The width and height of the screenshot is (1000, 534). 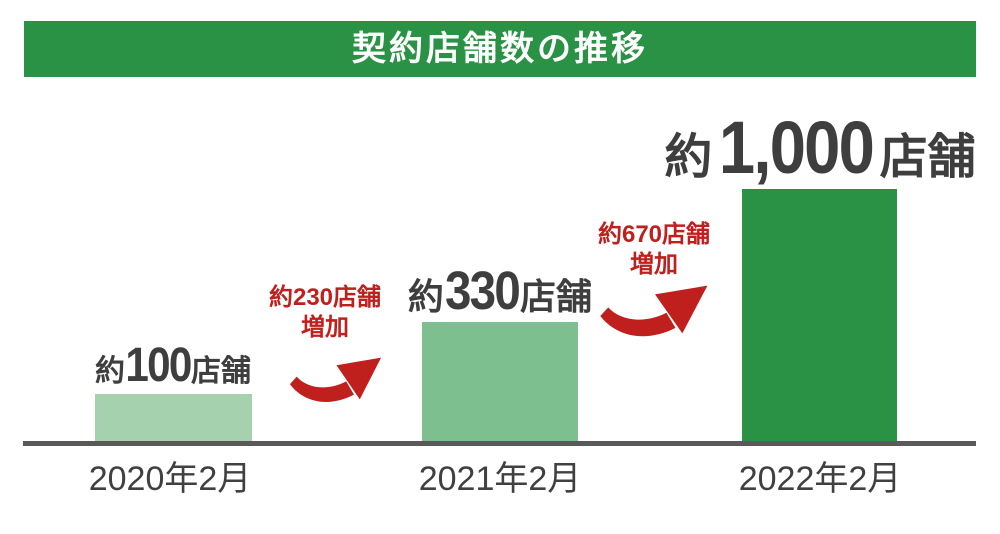 I want to click on bar-2022, so click(x=819, y=315).